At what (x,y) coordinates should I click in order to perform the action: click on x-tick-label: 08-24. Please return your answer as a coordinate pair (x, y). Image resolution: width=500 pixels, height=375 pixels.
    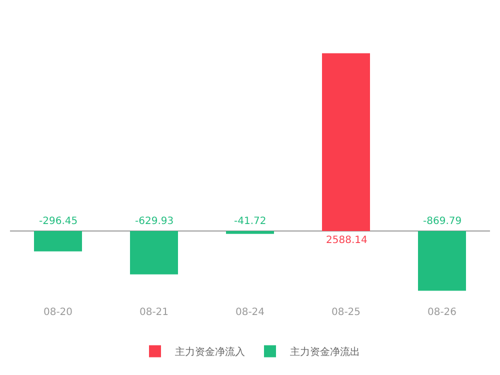
    Looking at the image, I should click on (250, 312).